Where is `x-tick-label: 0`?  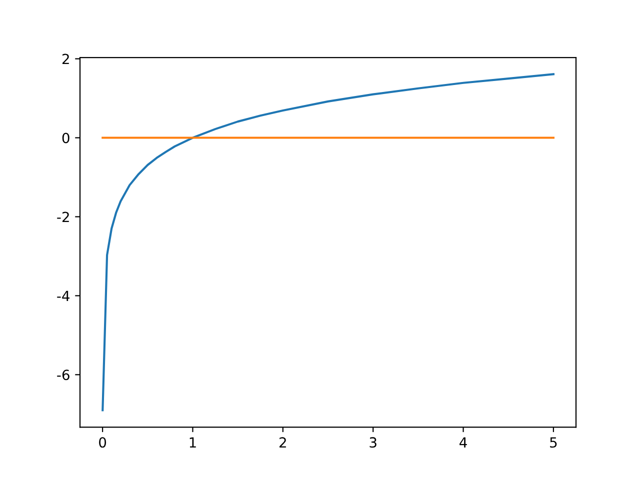 x-tick-label: 0 is located at coordinates (102, 442).